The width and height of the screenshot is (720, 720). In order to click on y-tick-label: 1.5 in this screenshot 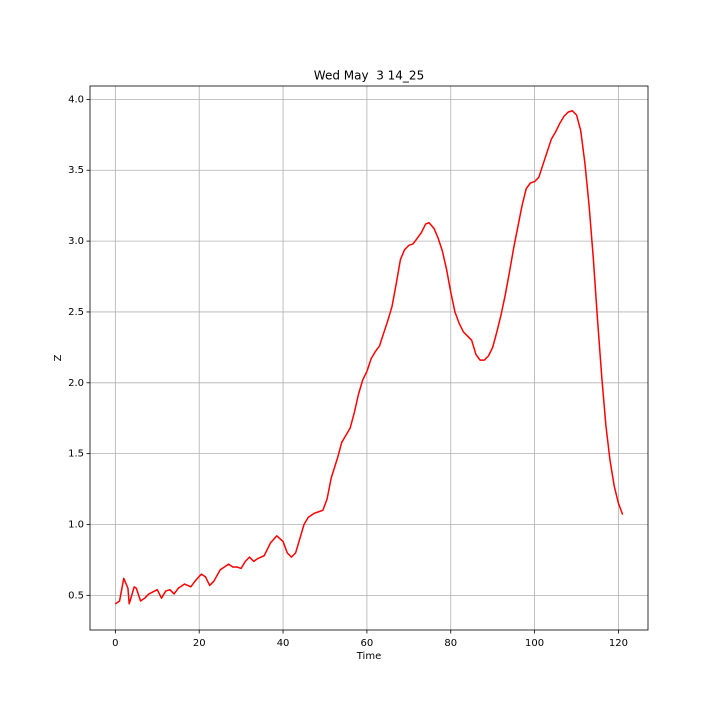, I will do `click(76, 454)`.